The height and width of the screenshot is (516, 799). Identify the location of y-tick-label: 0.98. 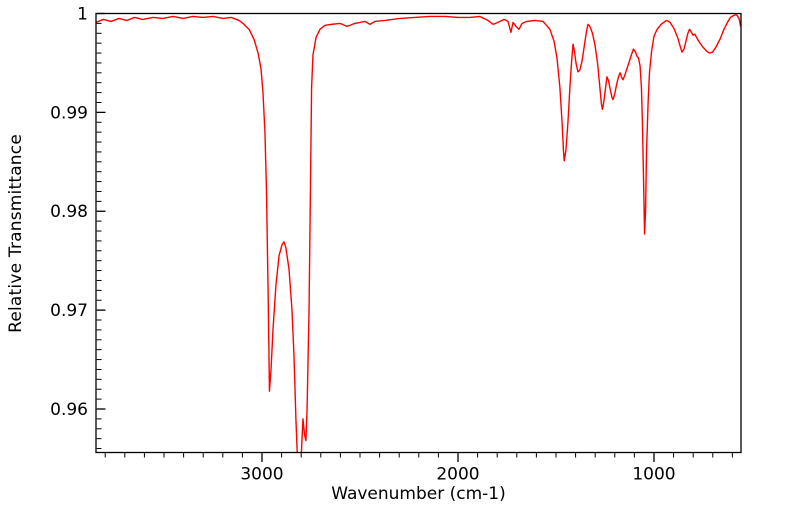
(69, 212).